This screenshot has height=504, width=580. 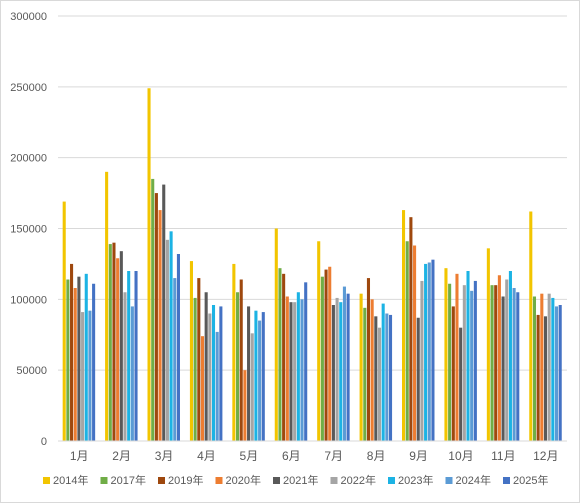 What do you see at coordinates (333, 456) in the screenshot?
I see `x-tick-label: 7月` at bounding box center [333, 456].